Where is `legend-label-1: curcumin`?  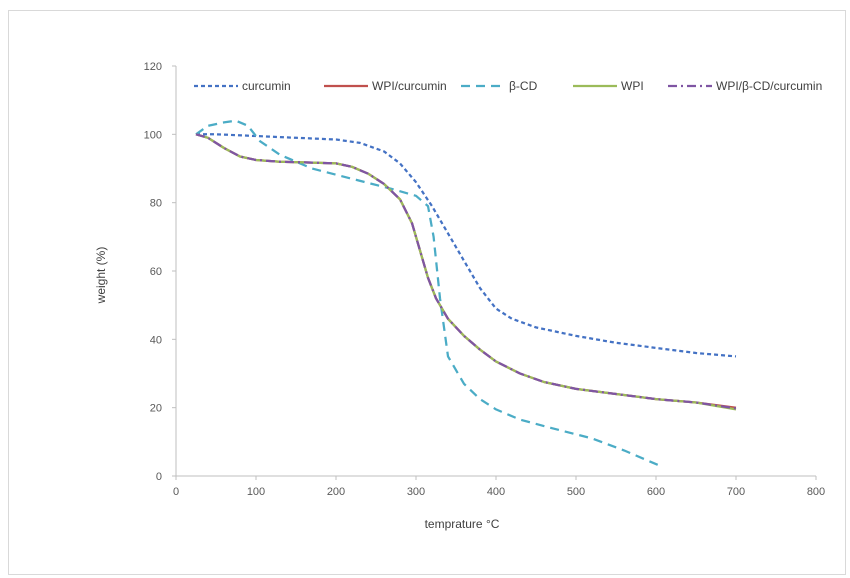
legend-label-1: curcumin is located at coordinates (266, 86).